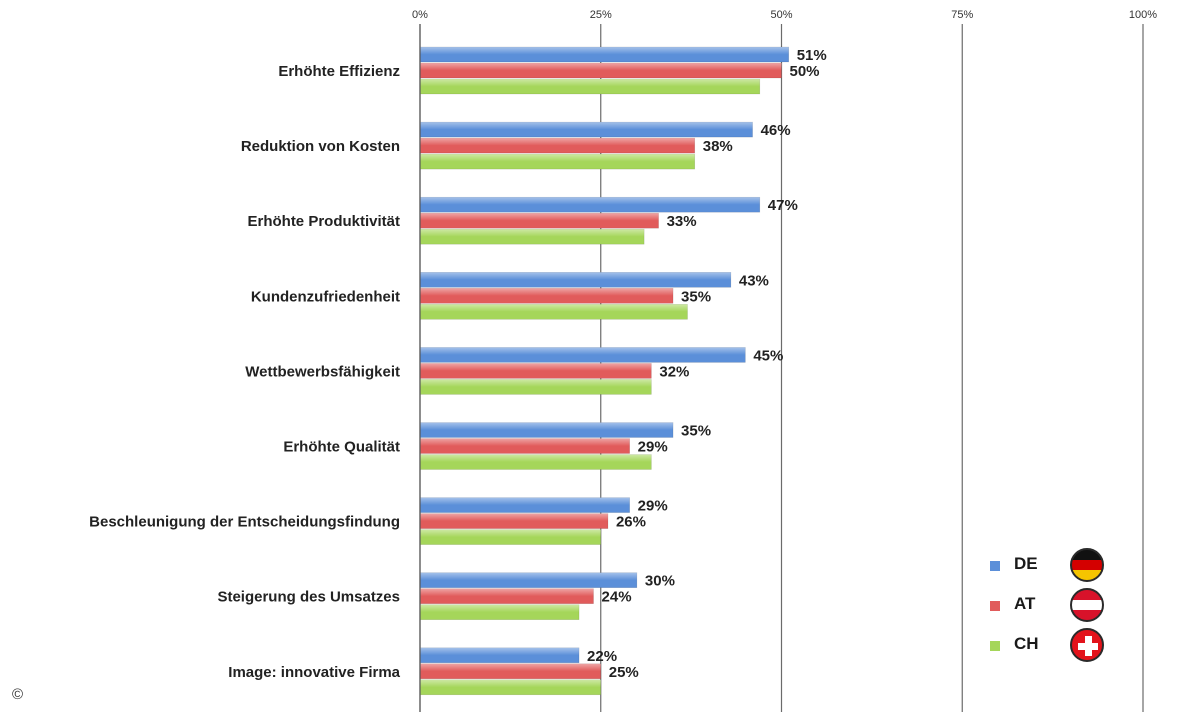 Image resolution: width=1200 pixels, height=720 pixels. Describe the element at coordinates (325, 296) in the screenshot. I see `category-label: Kundenzufriedenheit` at that location.